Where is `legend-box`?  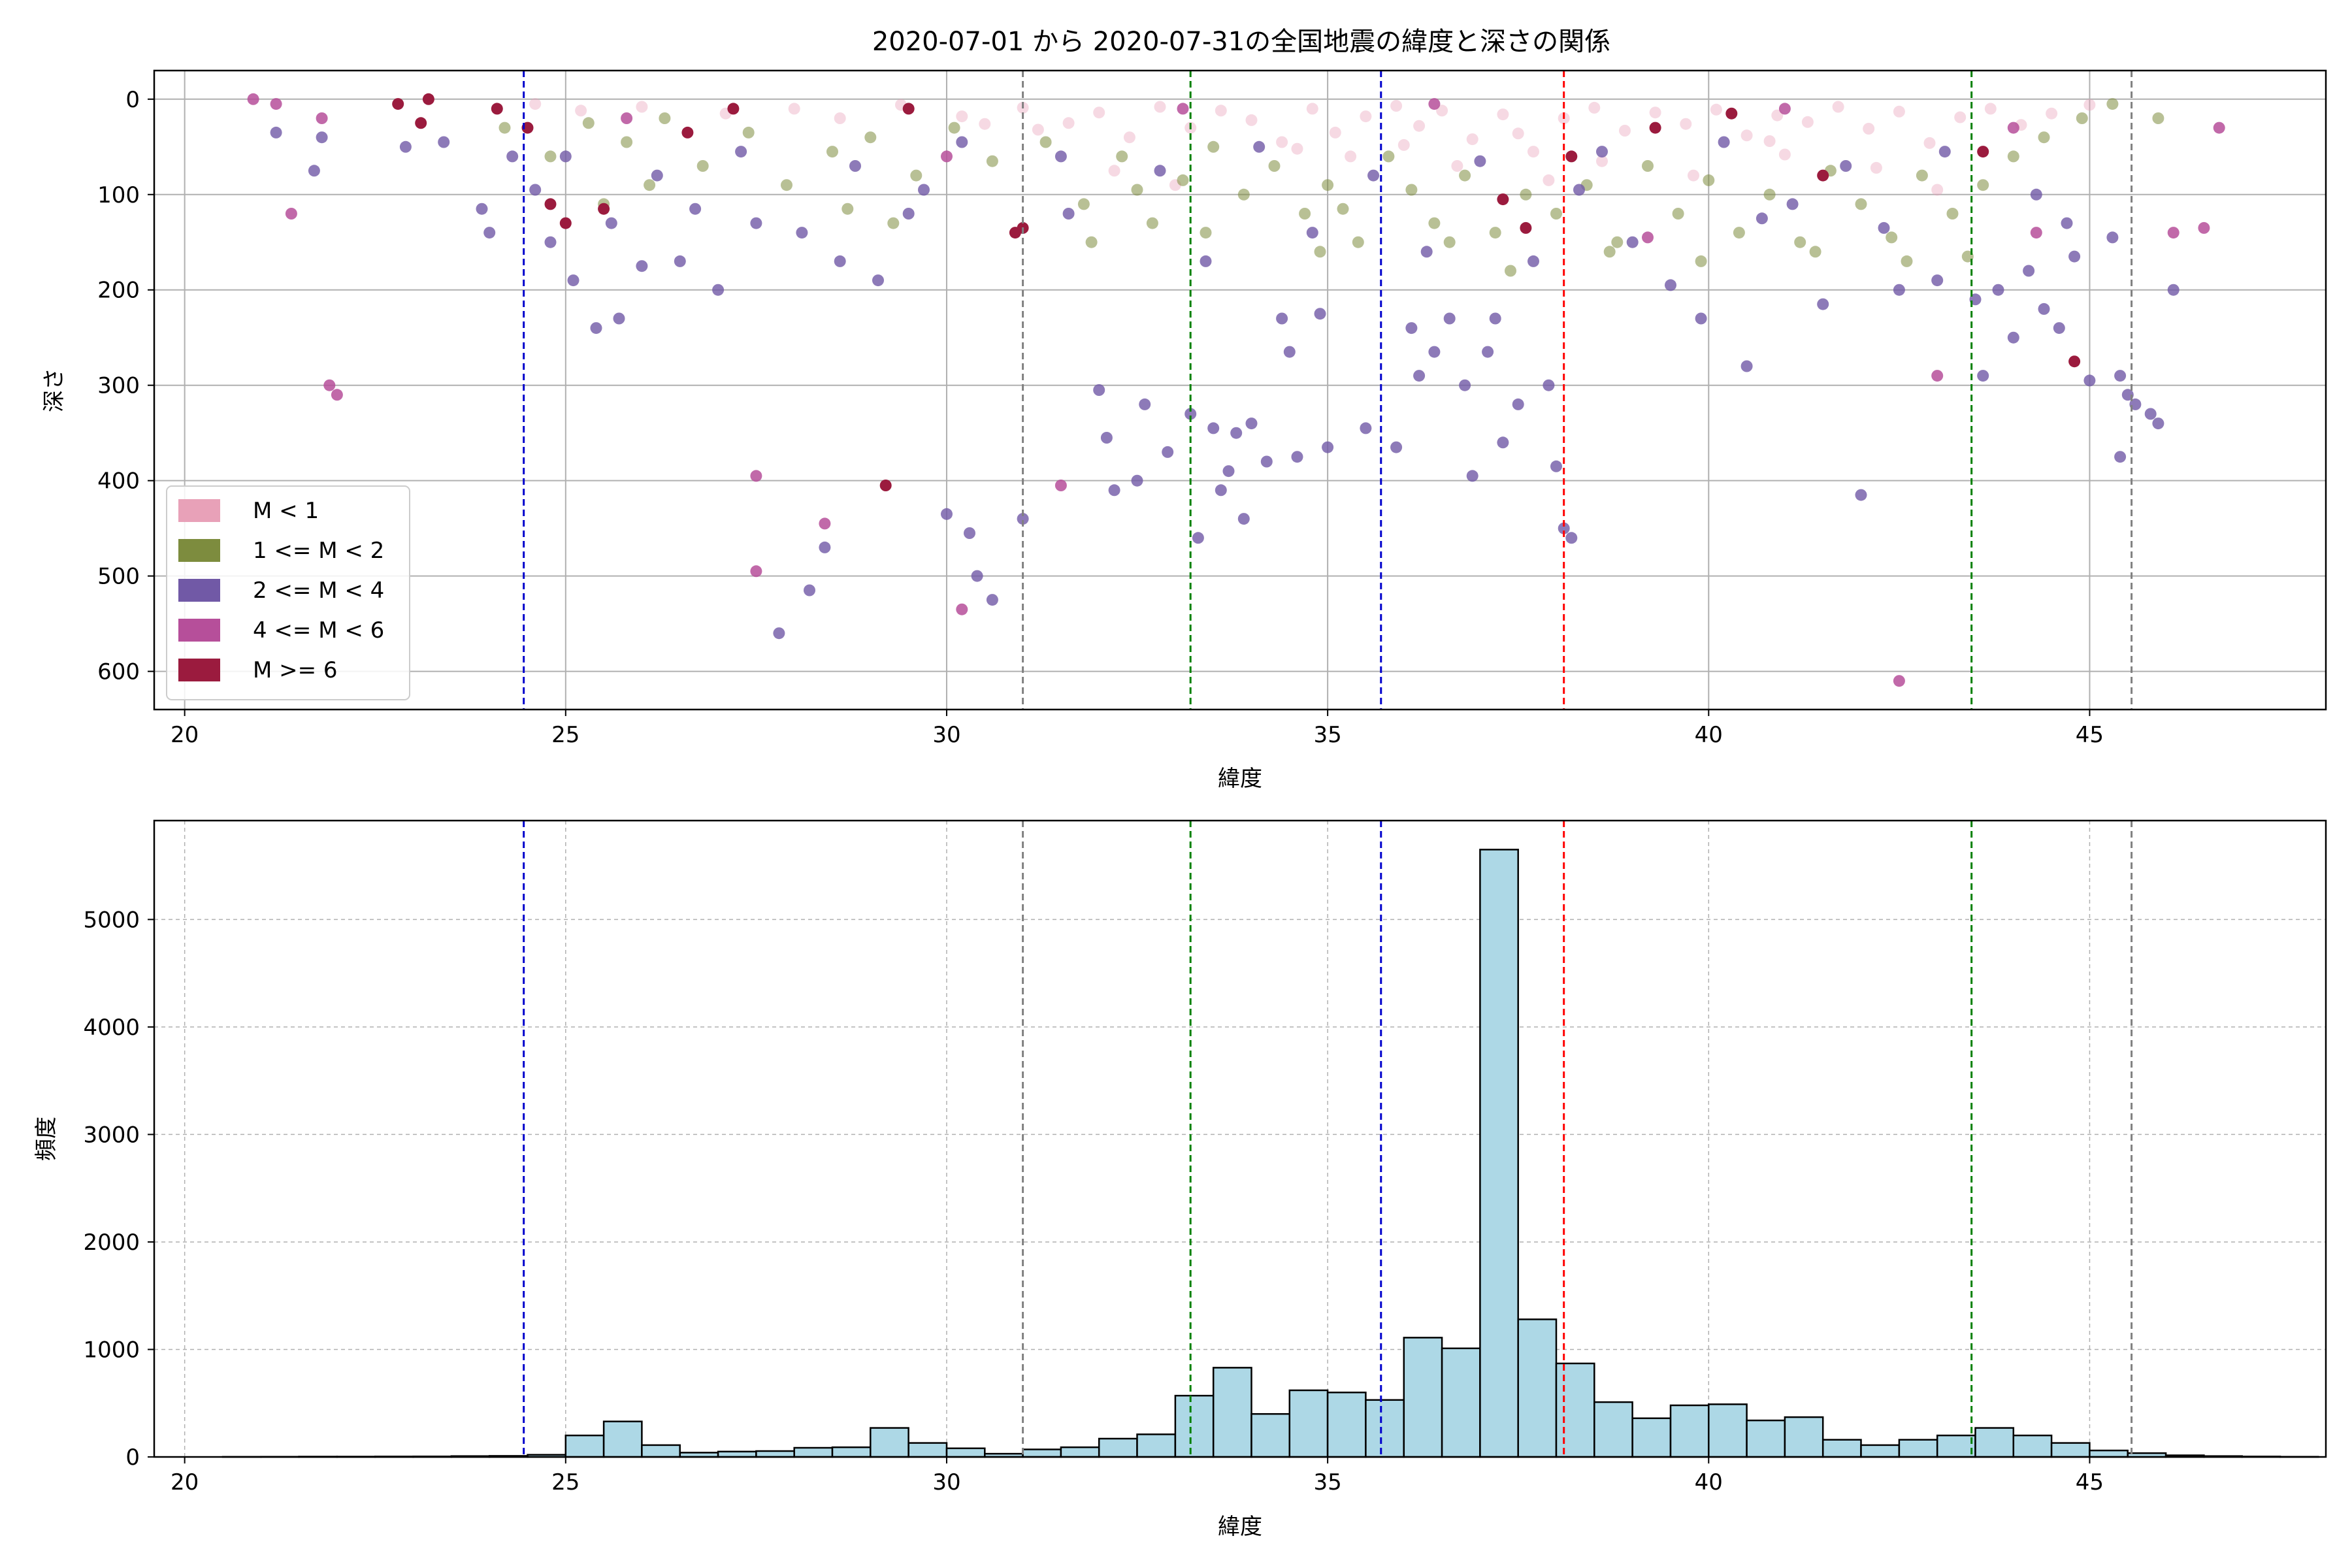
legend-box is located at coordinates (288, 592).